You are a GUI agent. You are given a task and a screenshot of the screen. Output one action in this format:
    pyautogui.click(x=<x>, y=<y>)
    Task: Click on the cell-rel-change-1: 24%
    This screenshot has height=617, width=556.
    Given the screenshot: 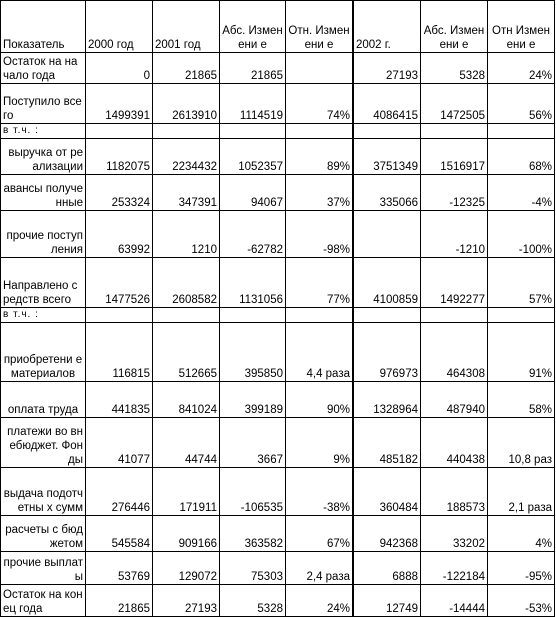 What is the action you would take?
    pyautogui.click(x=319, y=600)
    